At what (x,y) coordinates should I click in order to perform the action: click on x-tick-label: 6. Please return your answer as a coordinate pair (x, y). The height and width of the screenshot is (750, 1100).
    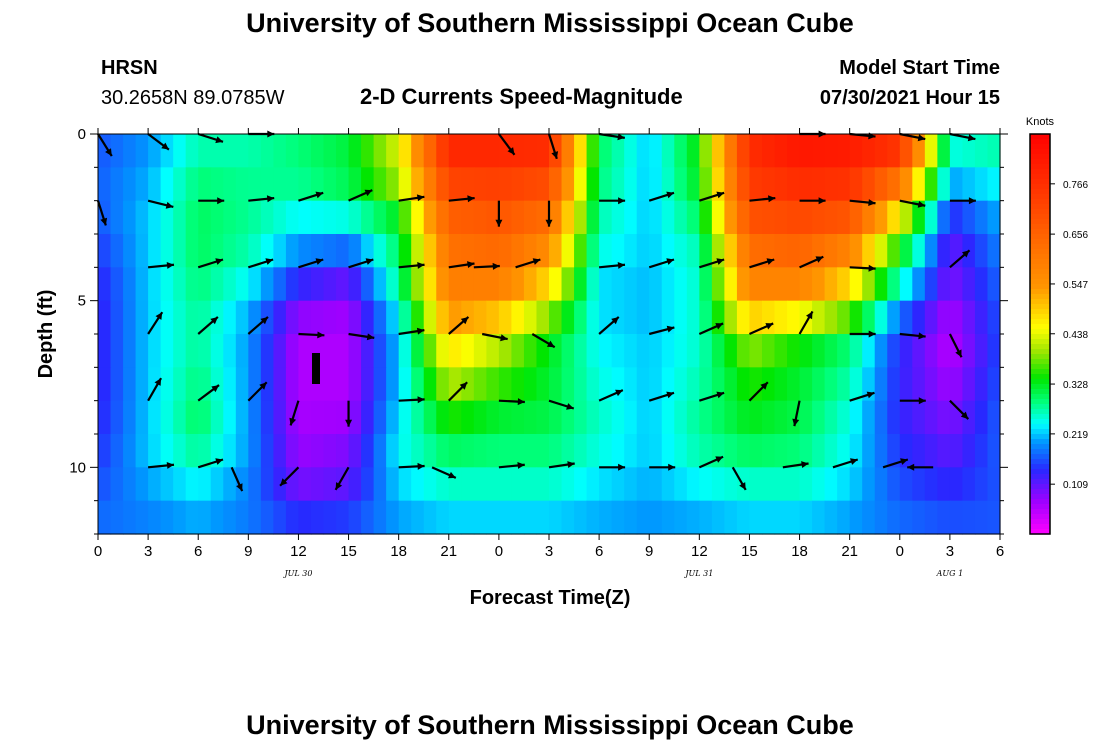
    Looking at the image, I should click on (599, 551).